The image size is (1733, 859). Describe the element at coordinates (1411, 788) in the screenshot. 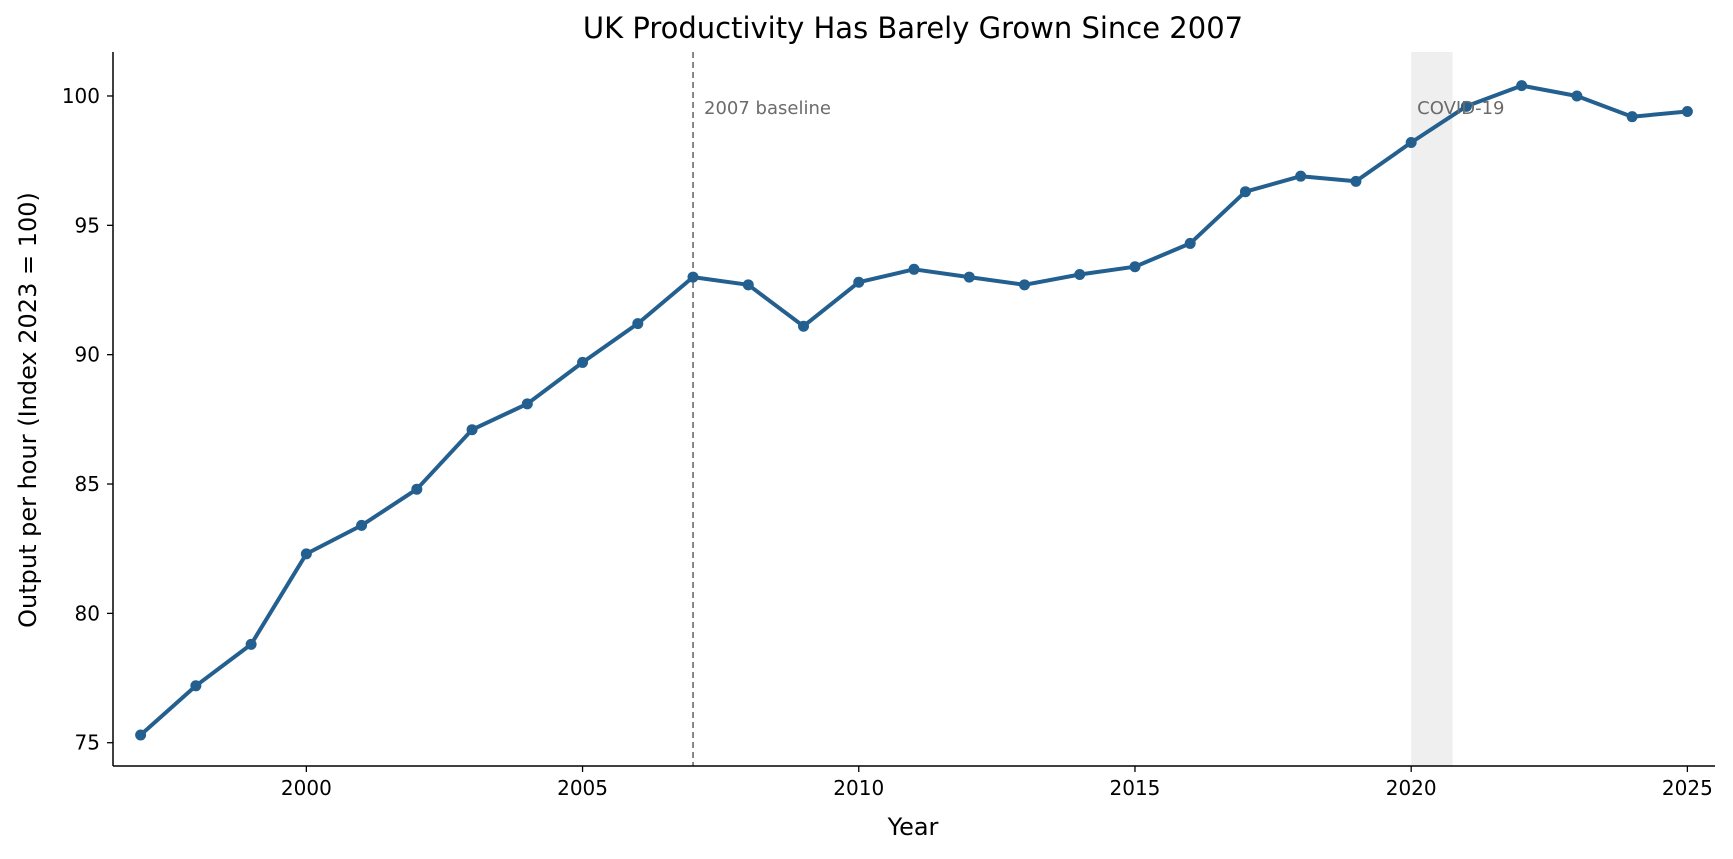

I see `x-tick-label: 2020` at that location.